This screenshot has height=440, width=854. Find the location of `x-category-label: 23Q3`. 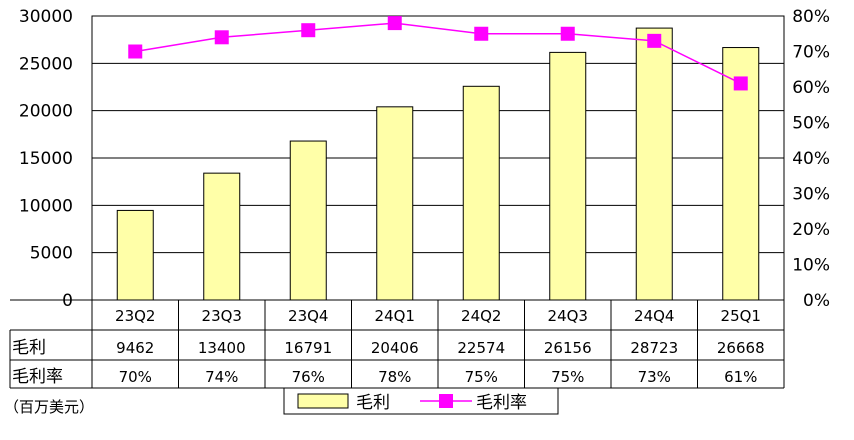

x-category-label: 23Q3 is located at coordinates (222, 316).